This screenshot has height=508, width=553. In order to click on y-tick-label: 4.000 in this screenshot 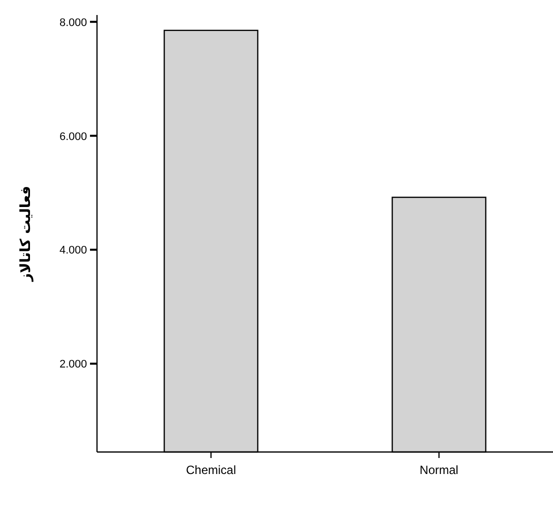, I will do `click(73, 250)`.